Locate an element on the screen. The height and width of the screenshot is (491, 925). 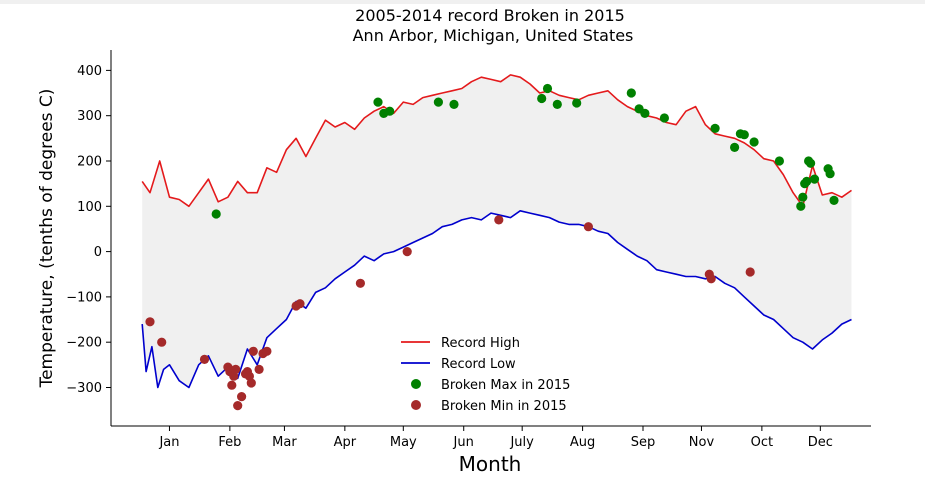
x-axis-label: Month is located at coordinates (490, 464).